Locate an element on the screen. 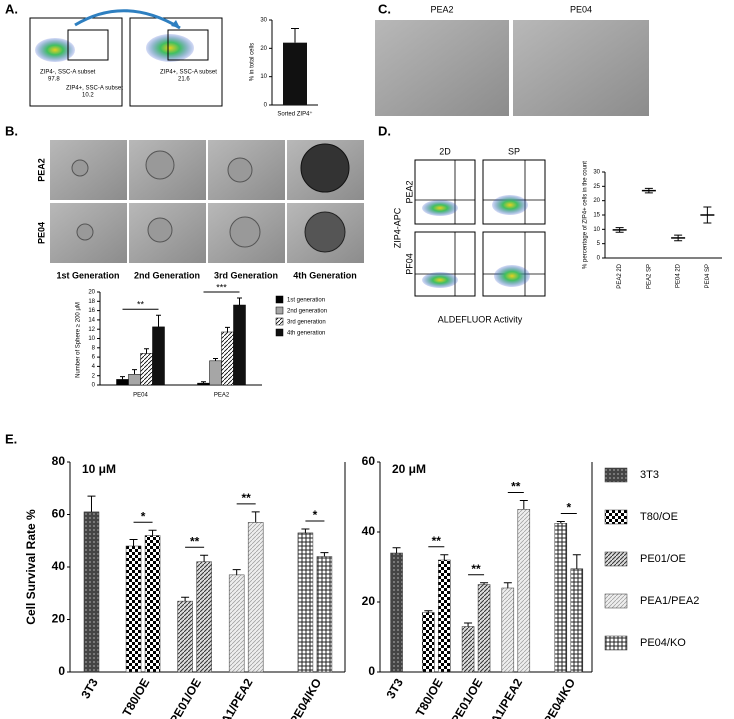 This screenshot has height=719, width=734. chart-title: 20 μM is located at coordinates (409, 469).